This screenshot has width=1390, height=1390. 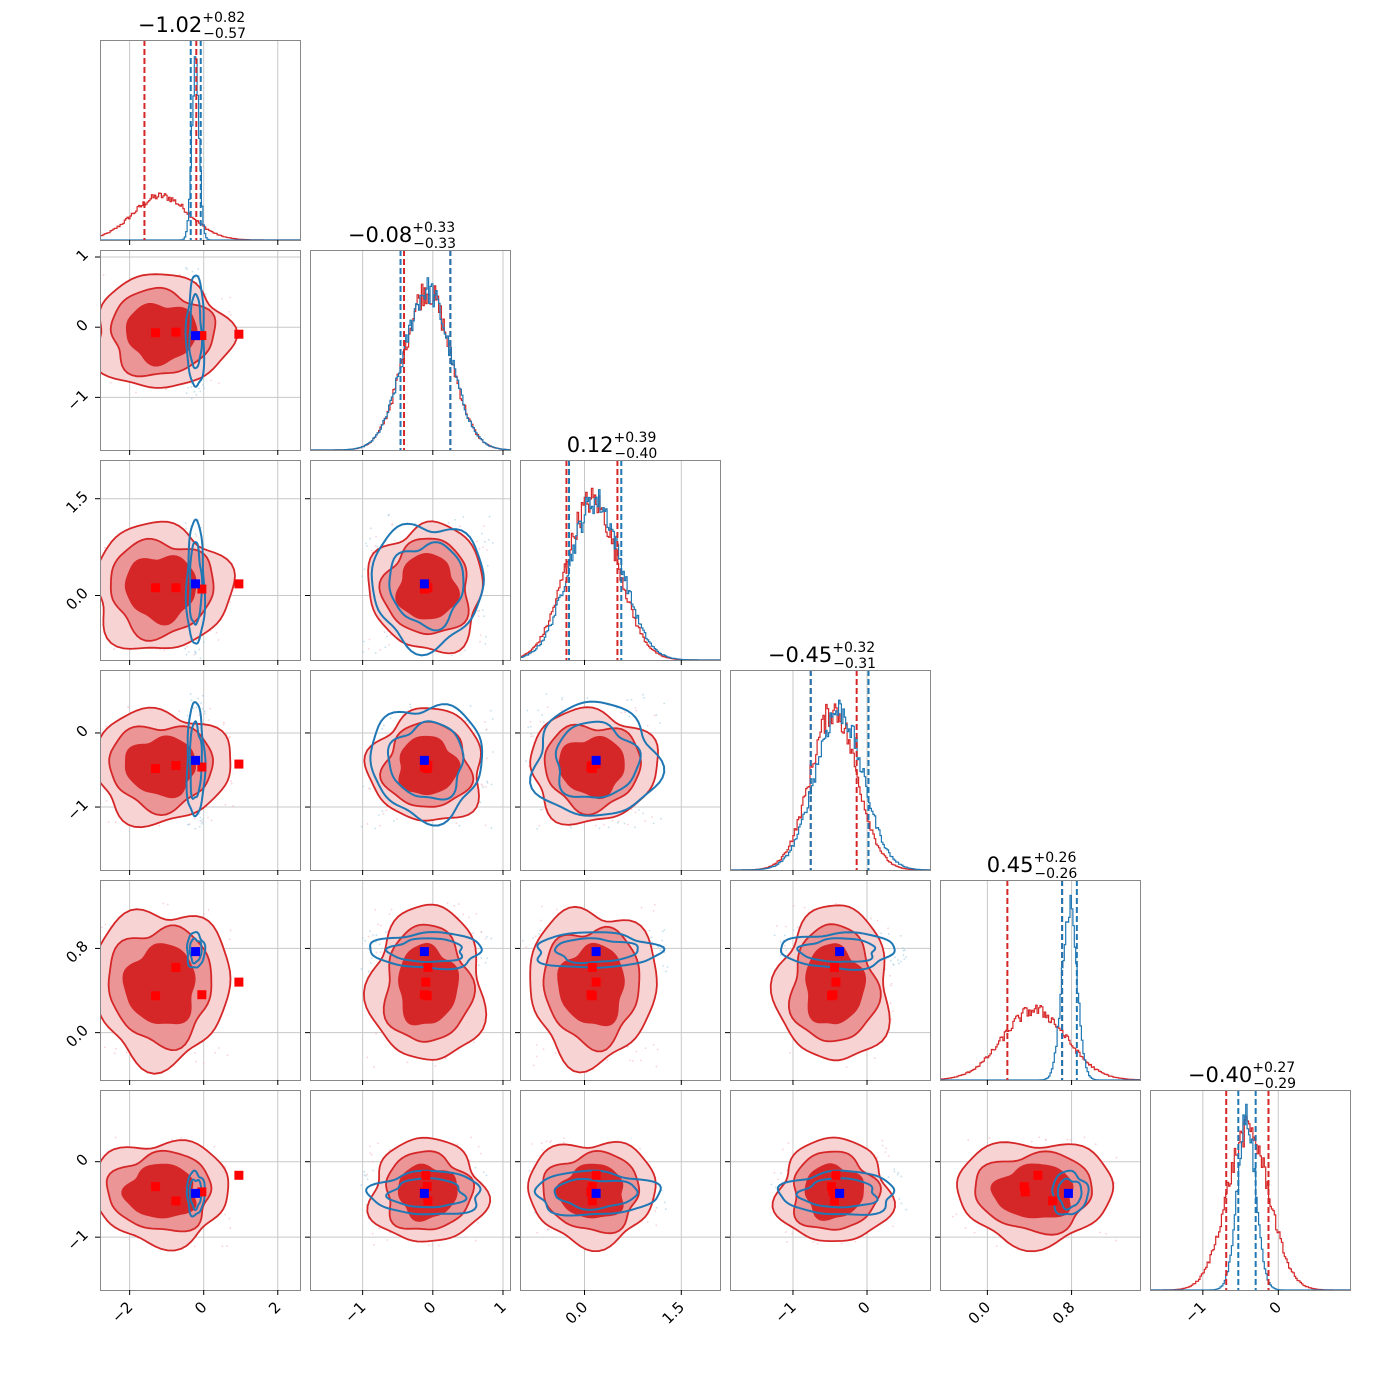 What do you see at coordinates (853, 648) in the screenshot?
I see `title-plus: +0.32` at bounding box center [853, 648].